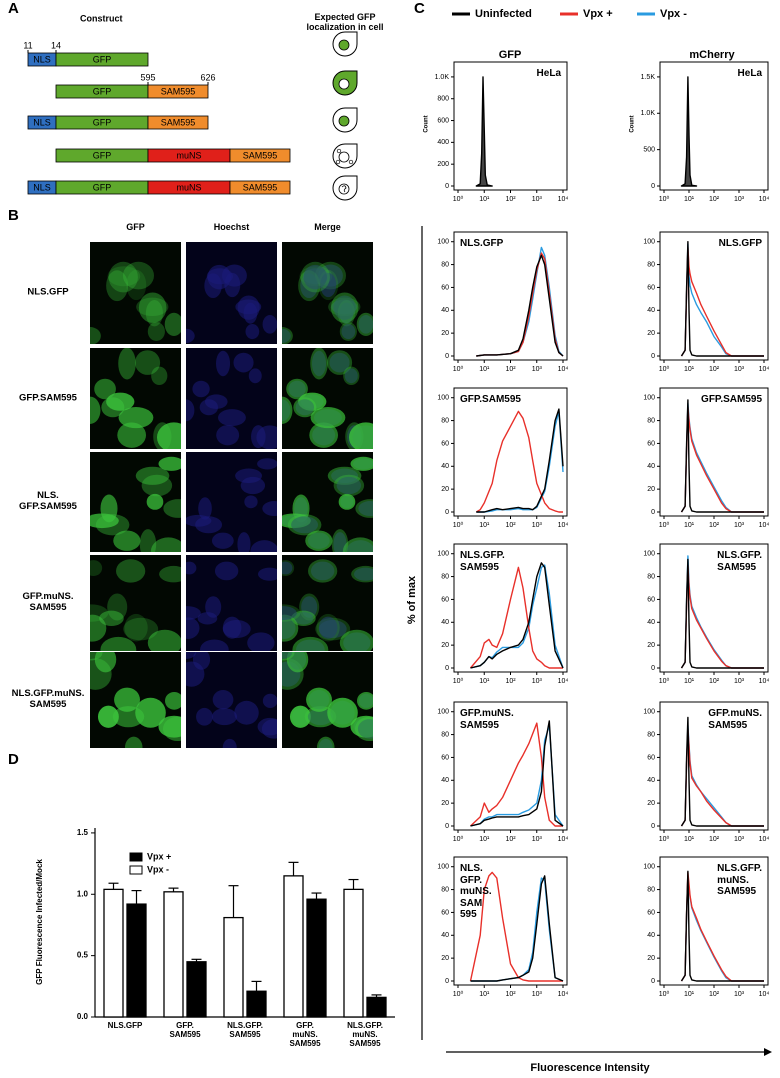 This screenshot has width=780, height=1078. What do you see at coordinates (442, 77) in the screenshot?
I see `y-tick-label: 1.0K` at bounding box center [442, 77].